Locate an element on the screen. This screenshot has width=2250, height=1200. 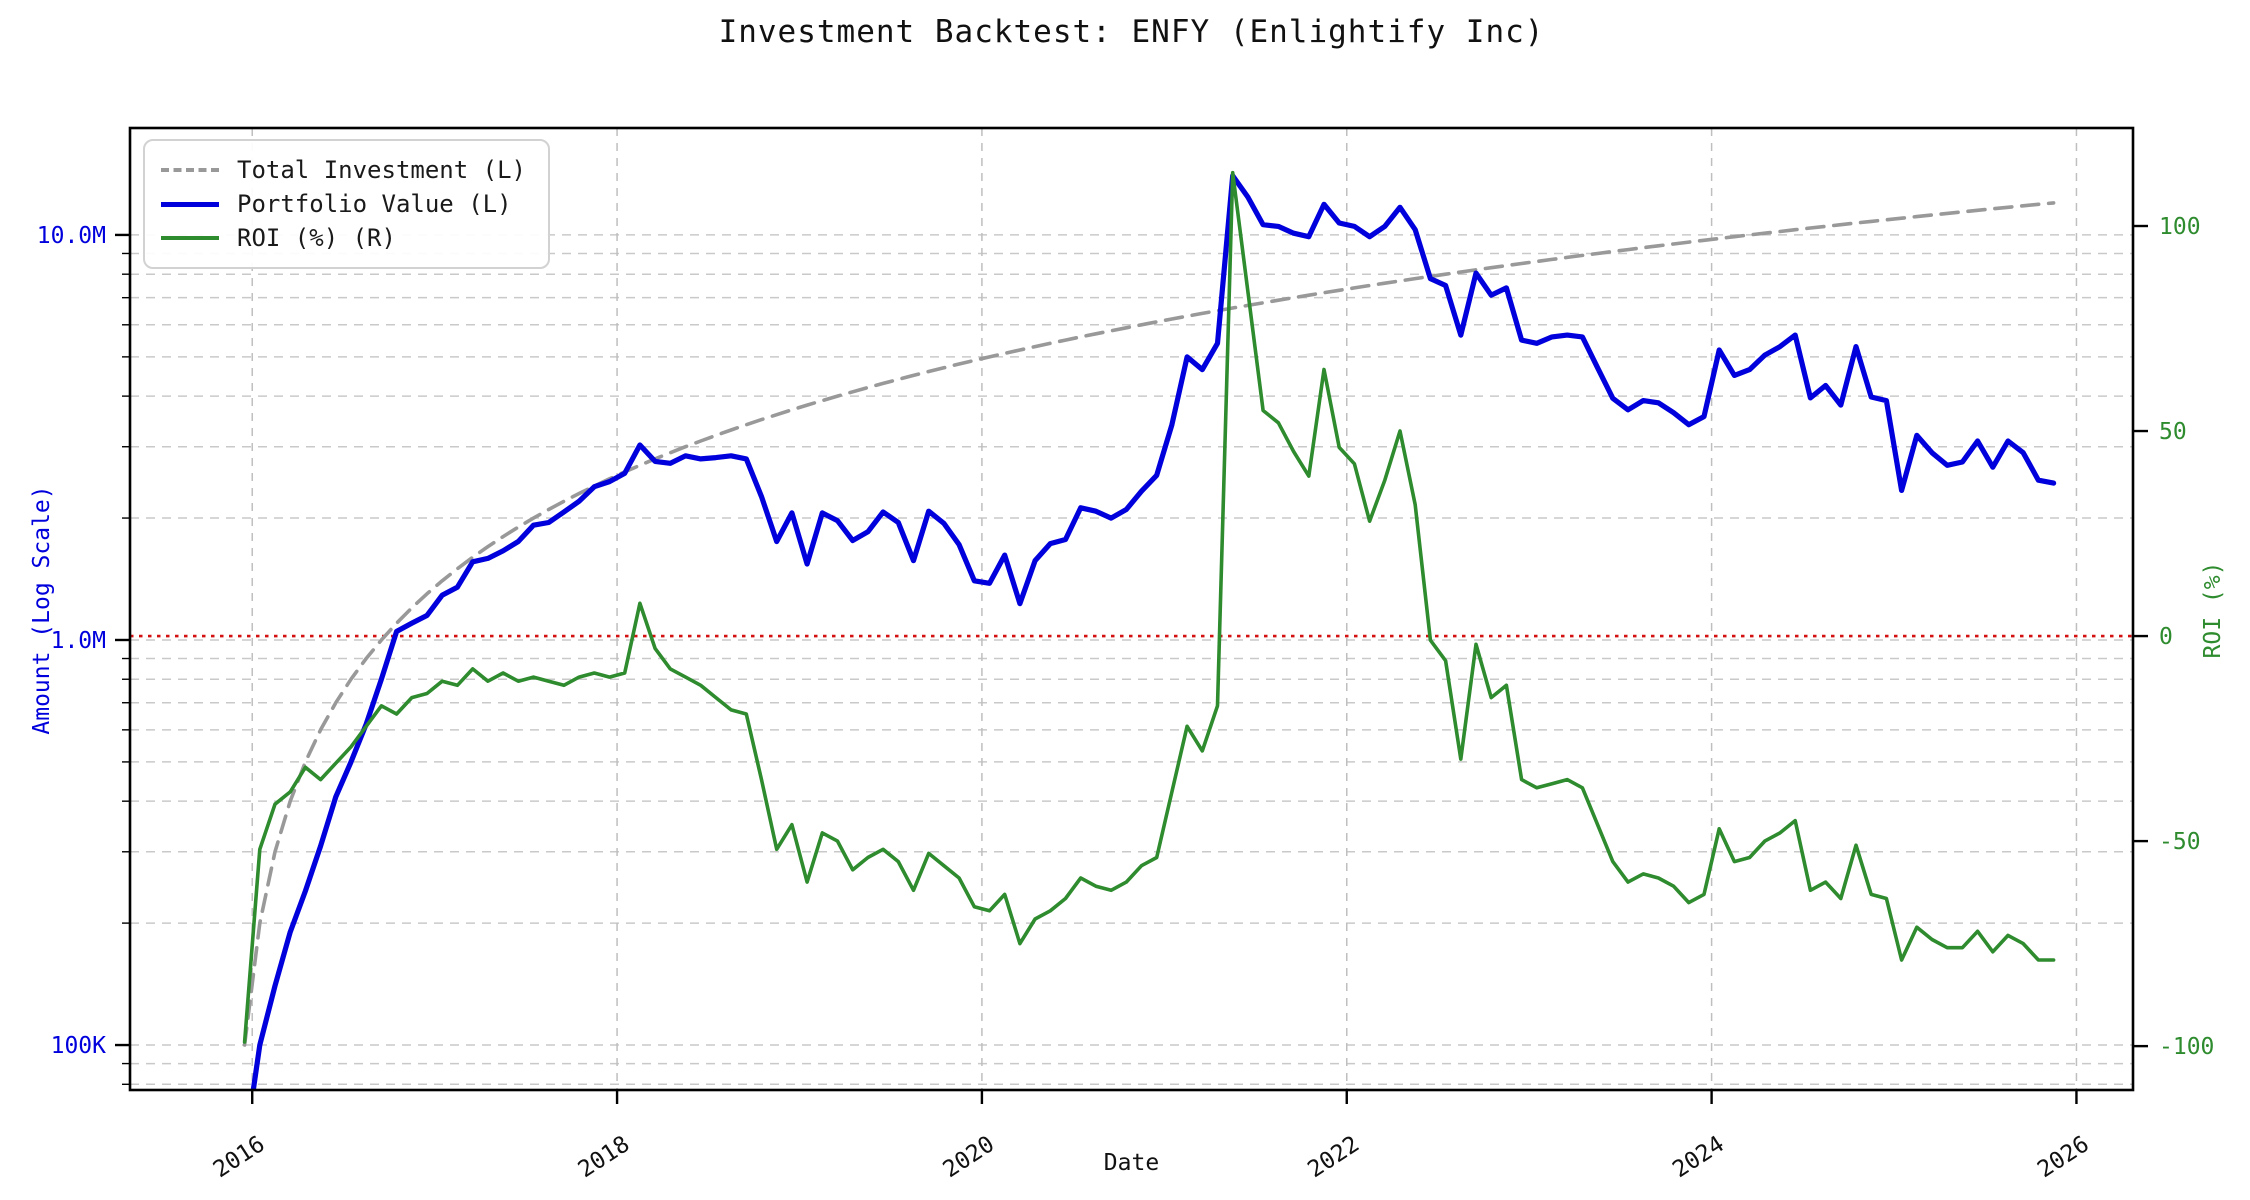
y-left-tick-label: 100K is located at coordinates (79, 1046).